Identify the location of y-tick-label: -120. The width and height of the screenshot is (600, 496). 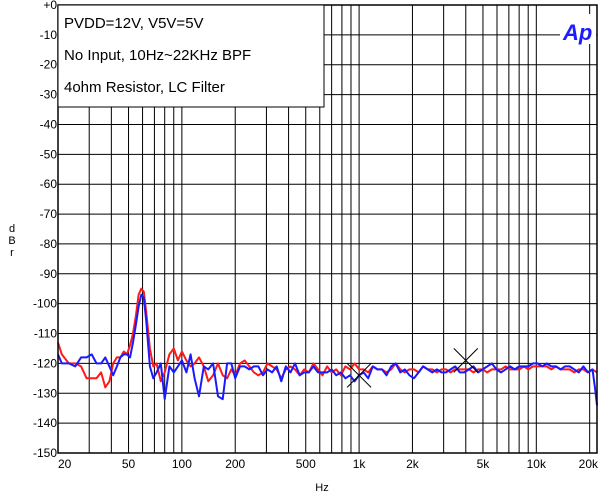
(45, 363).